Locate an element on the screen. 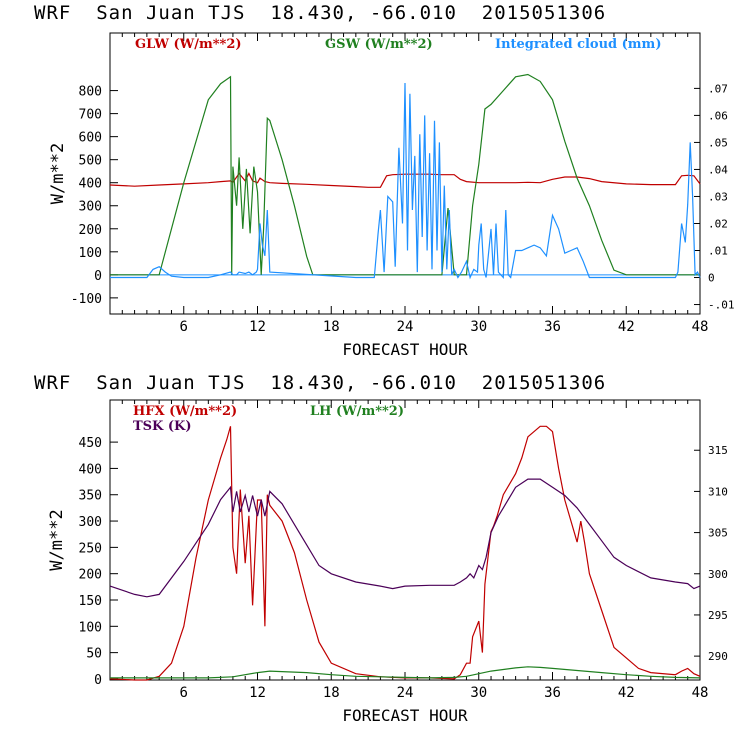  y2-tick-label: 310 is located at coordinates (718, 491).